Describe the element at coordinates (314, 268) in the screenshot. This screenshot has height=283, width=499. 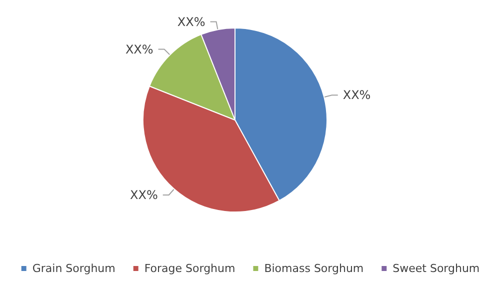
I see `legend-label: Biomass Sorghum` at that location.